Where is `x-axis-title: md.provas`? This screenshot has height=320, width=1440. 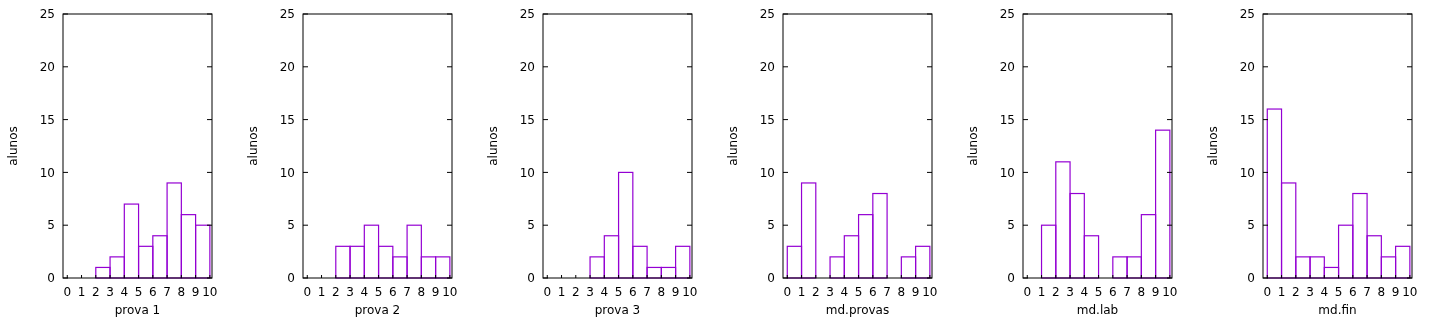 x-axis-title: md.provas is located at coordinates (857, 310).